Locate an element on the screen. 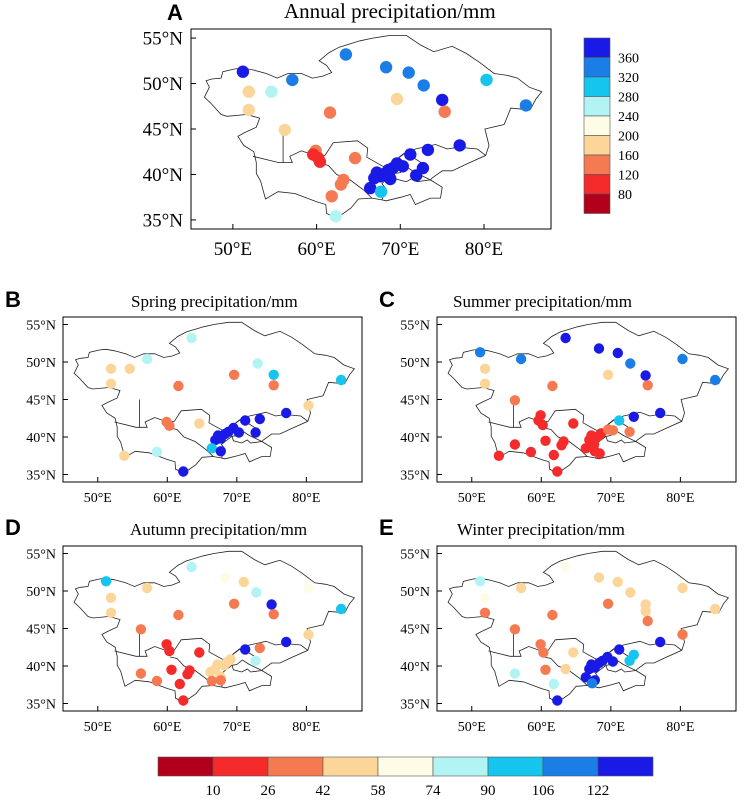  colorbar-label: 26 is located at coordinates (269, 791).